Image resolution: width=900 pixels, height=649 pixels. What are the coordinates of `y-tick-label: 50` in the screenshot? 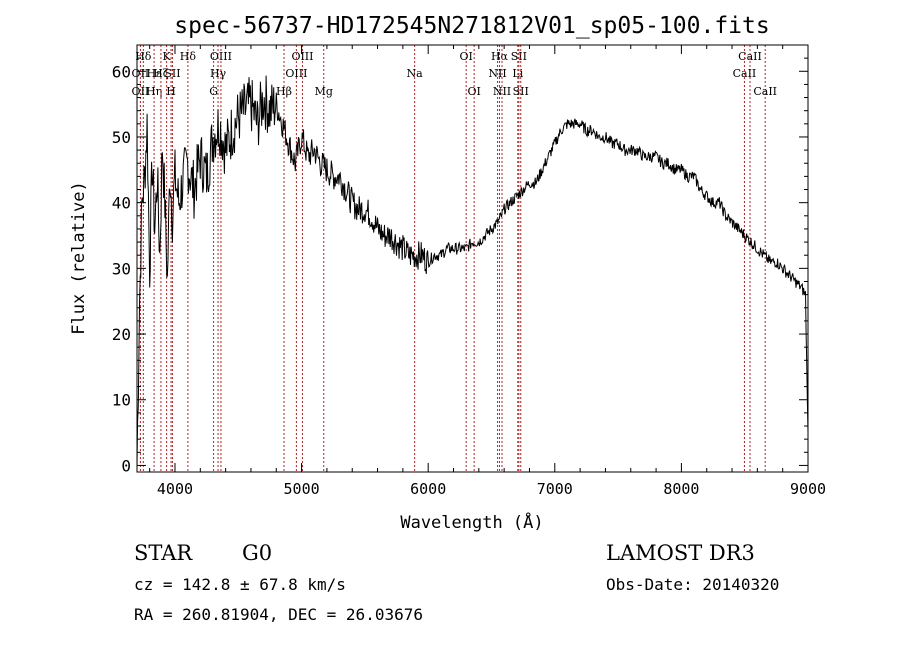 It's located at (121, 137).